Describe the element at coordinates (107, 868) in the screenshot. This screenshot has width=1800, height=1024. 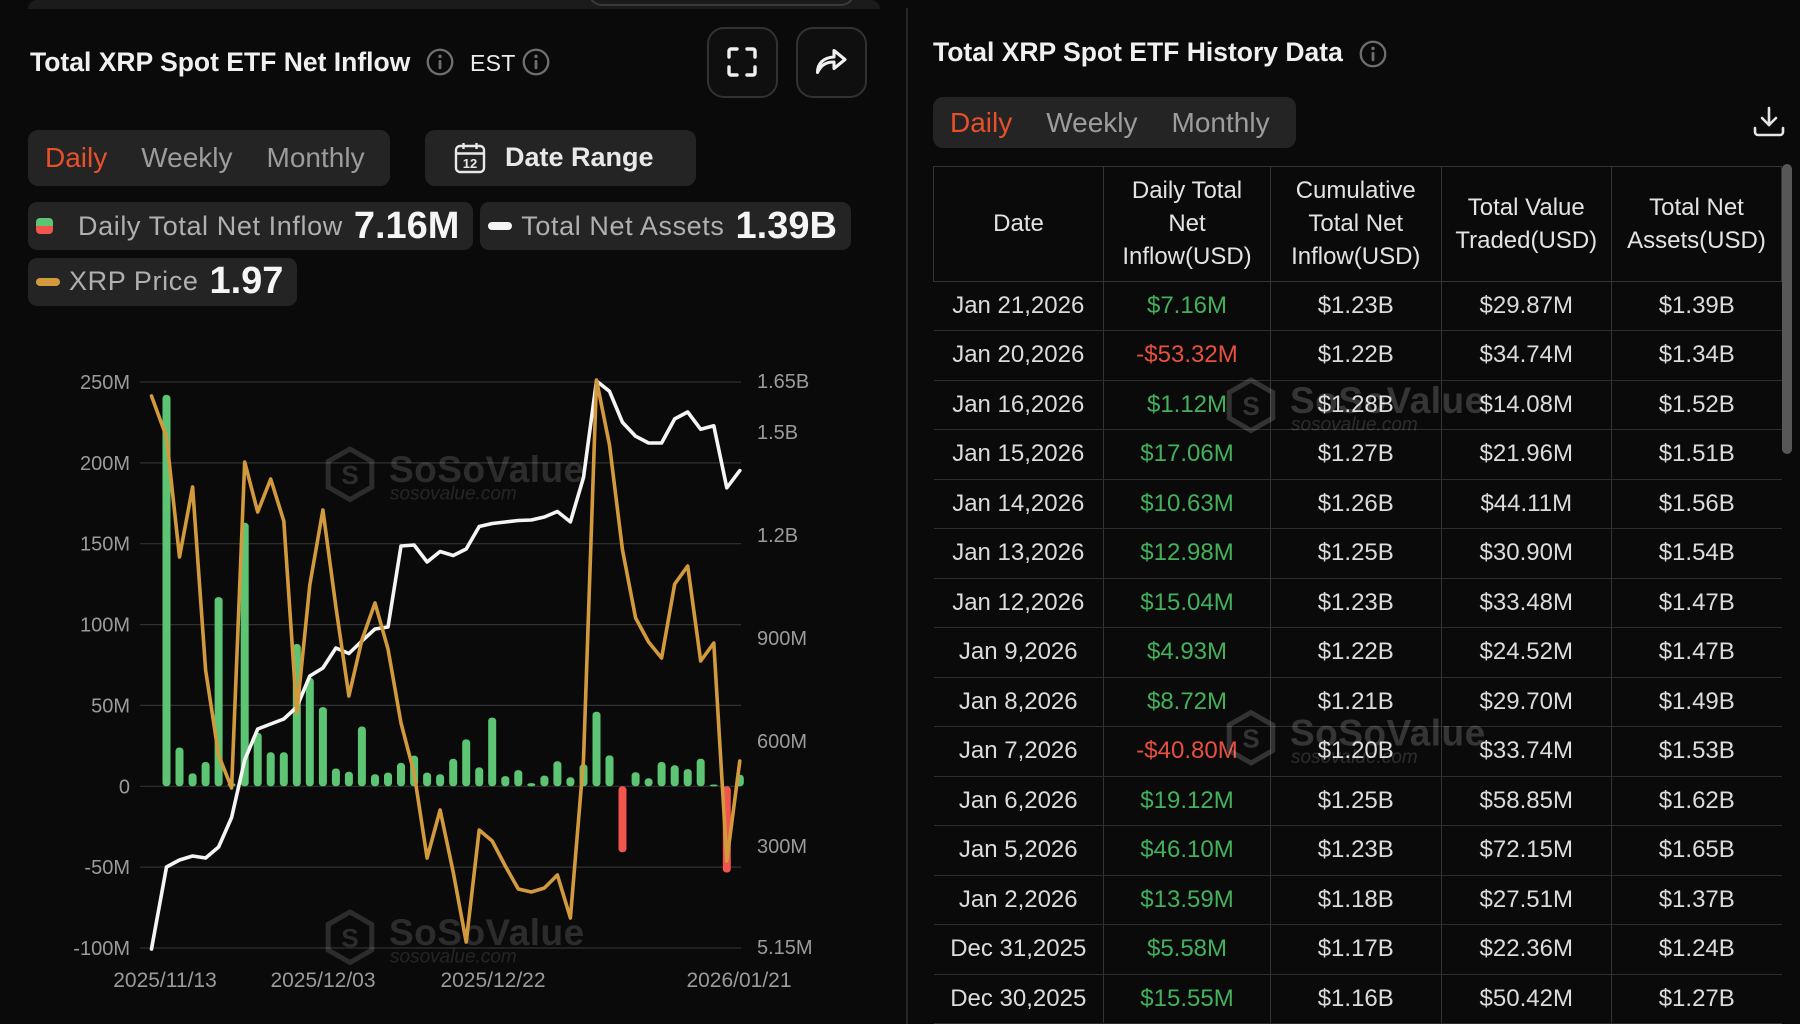
I see `svg-text: -50M` at that location.